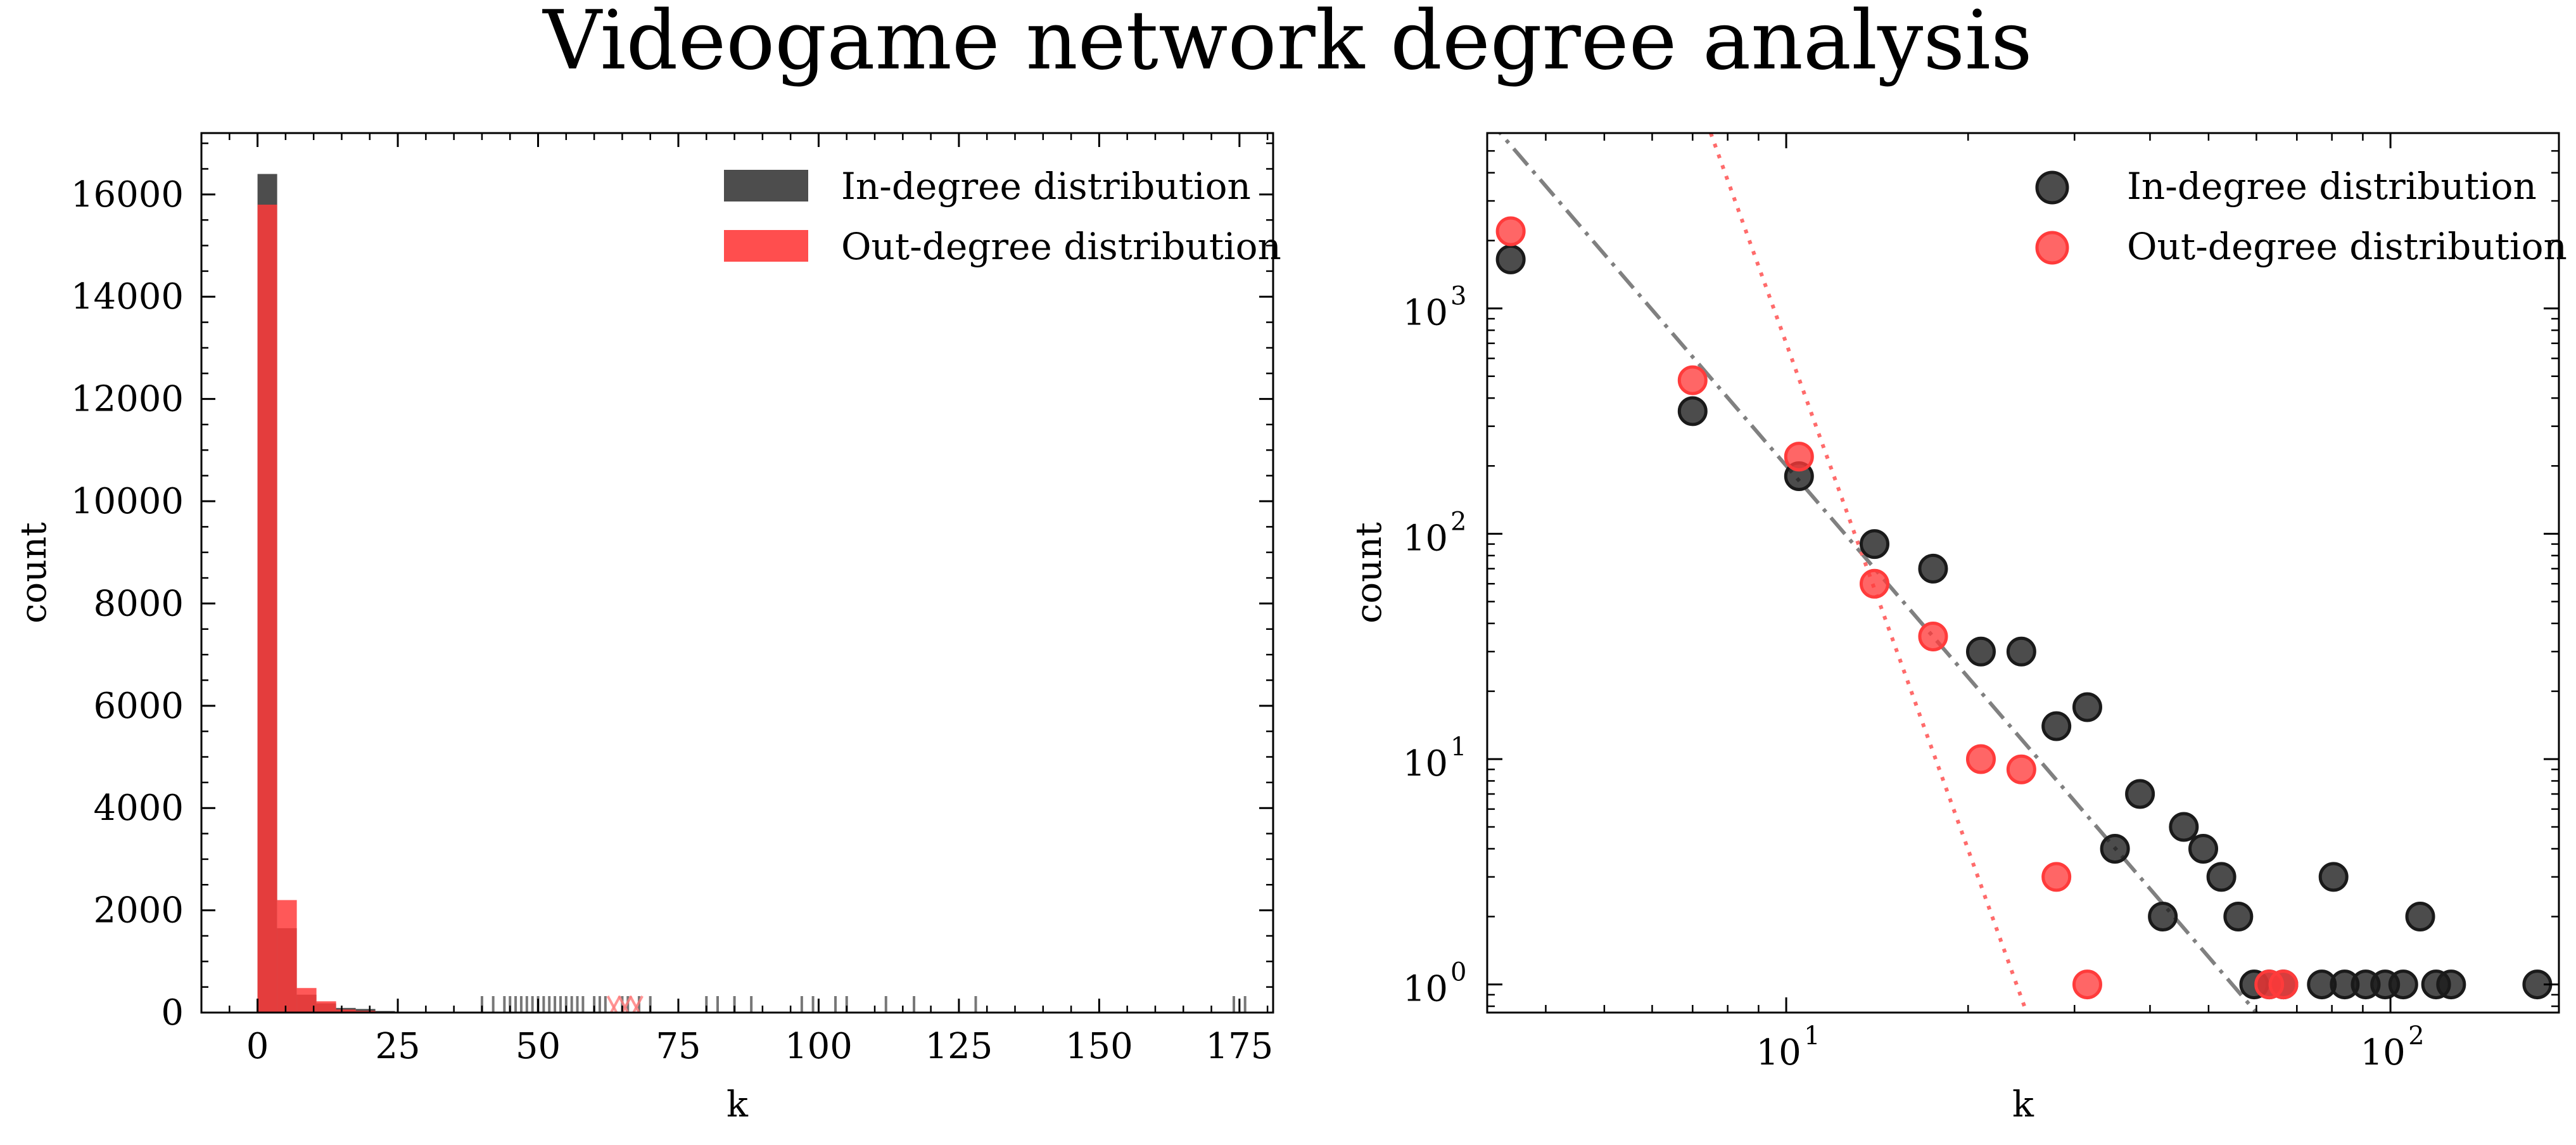 This screenshot has width=2576, height=1145. What do you see at coordinates (138, 910) in the screenshot?
I see `y-tick-label: 2000` at bounding box center [138, 910].